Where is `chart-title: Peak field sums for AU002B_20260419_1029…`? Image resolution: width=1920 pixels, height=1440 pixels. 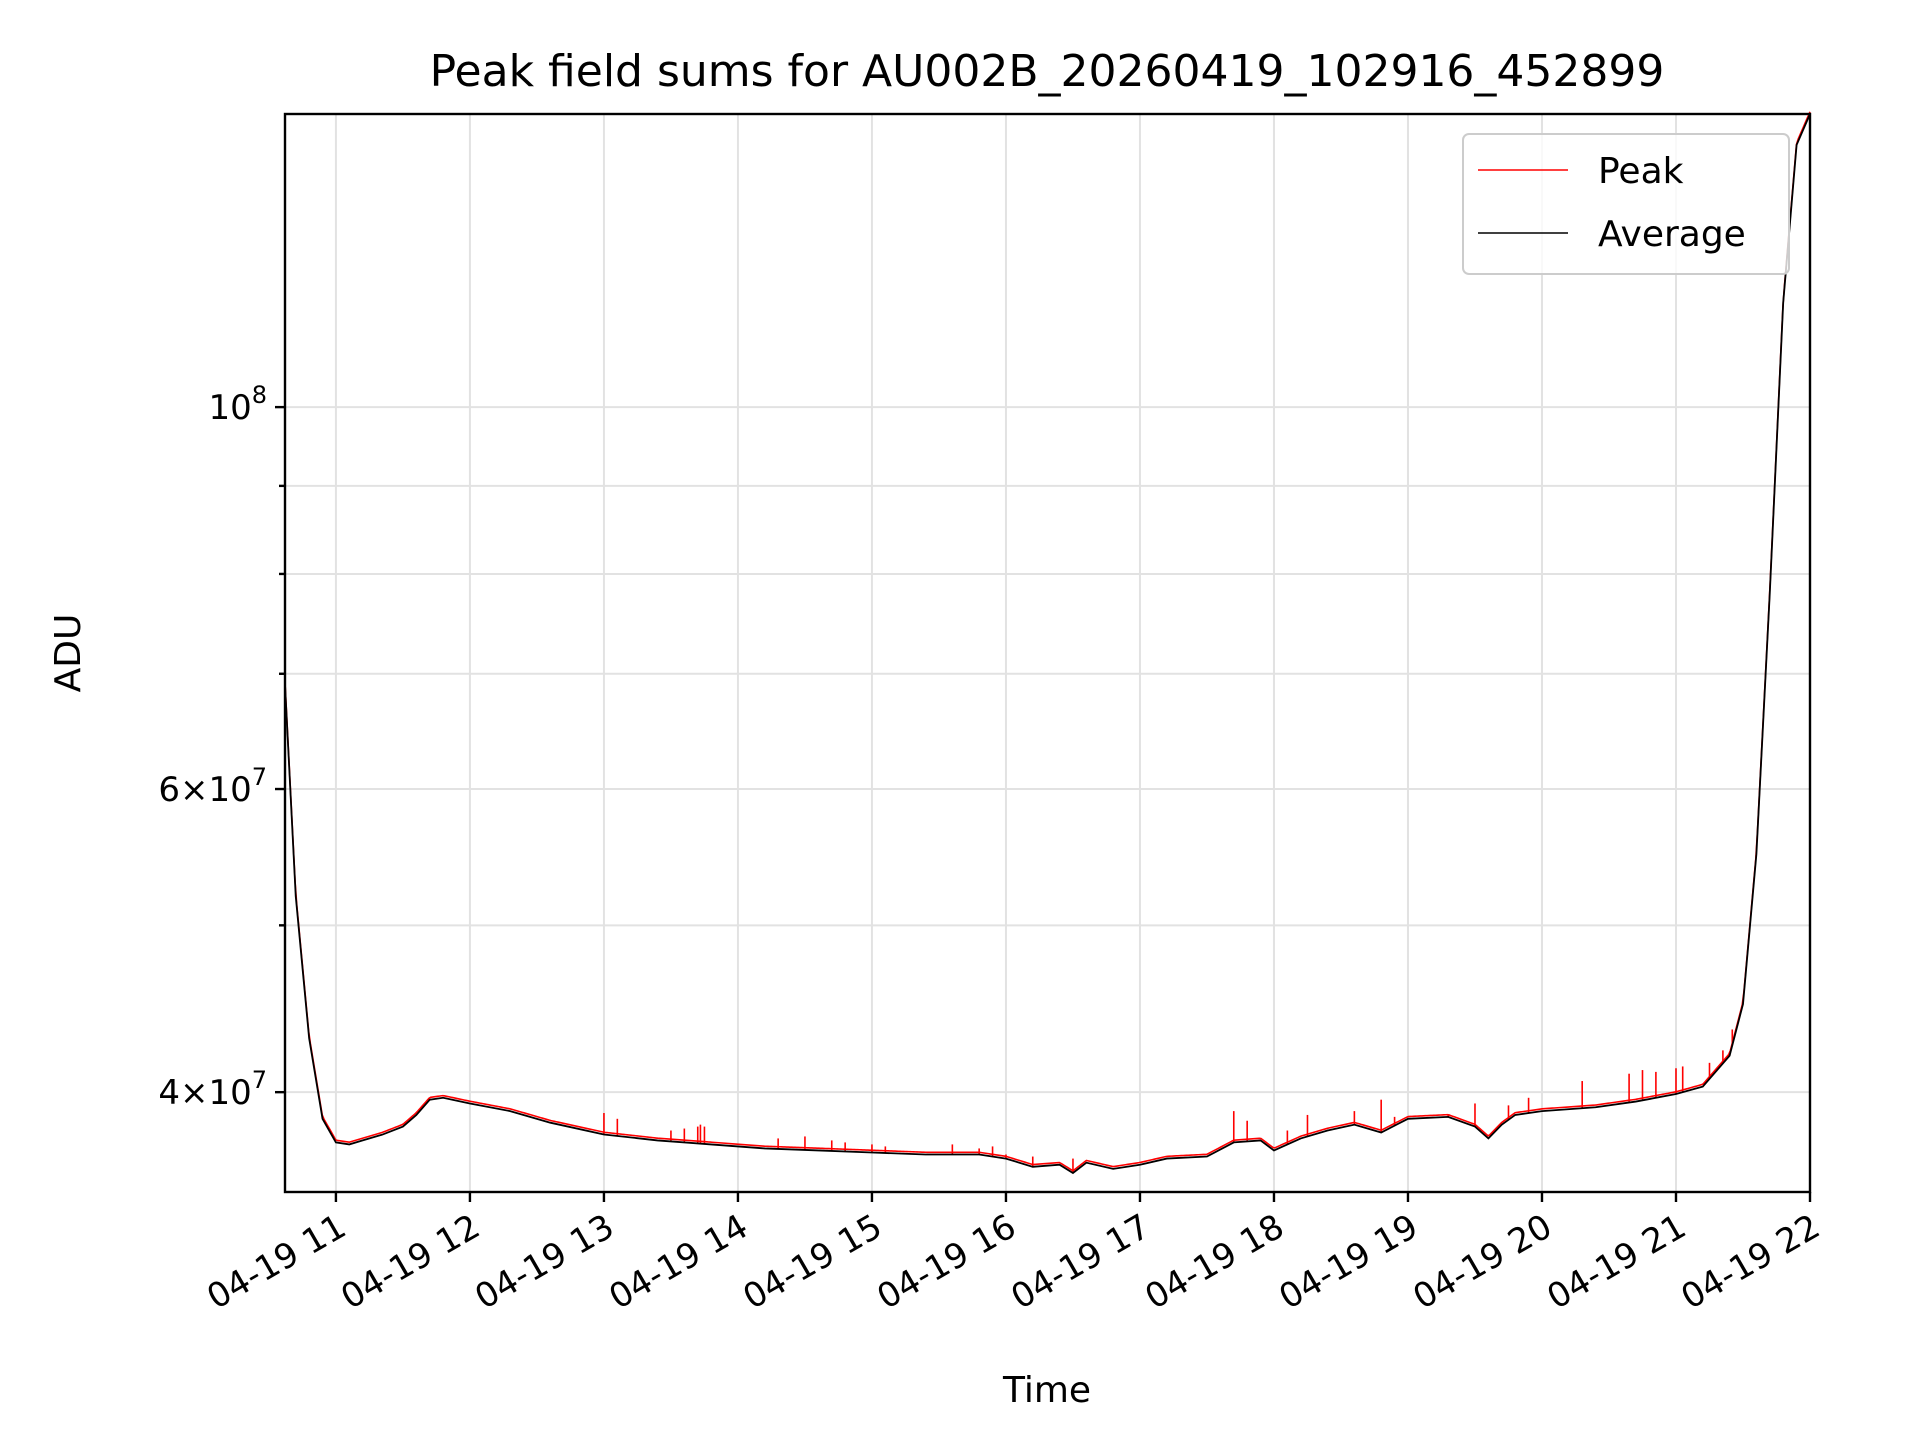
chart-title: Peak field sums for AU002B_20260419_1029… is located at coordinates (1047, 71).